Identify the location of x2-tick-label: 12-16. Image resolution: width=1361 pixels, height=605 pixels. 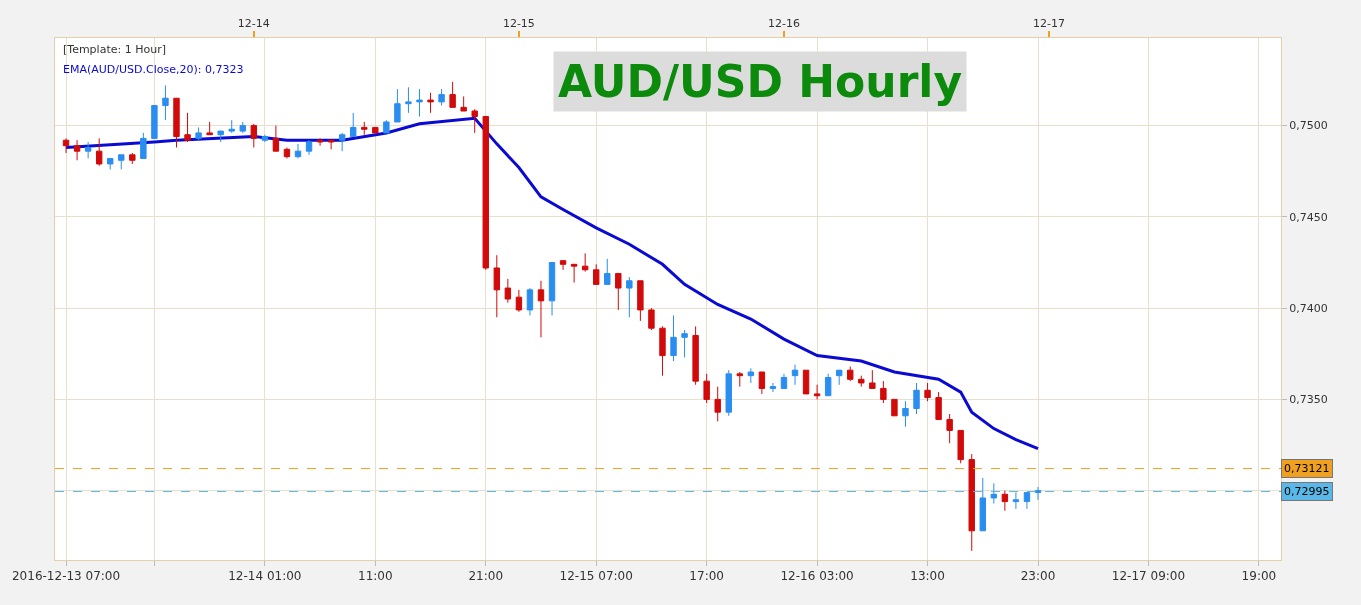
(783, 23).